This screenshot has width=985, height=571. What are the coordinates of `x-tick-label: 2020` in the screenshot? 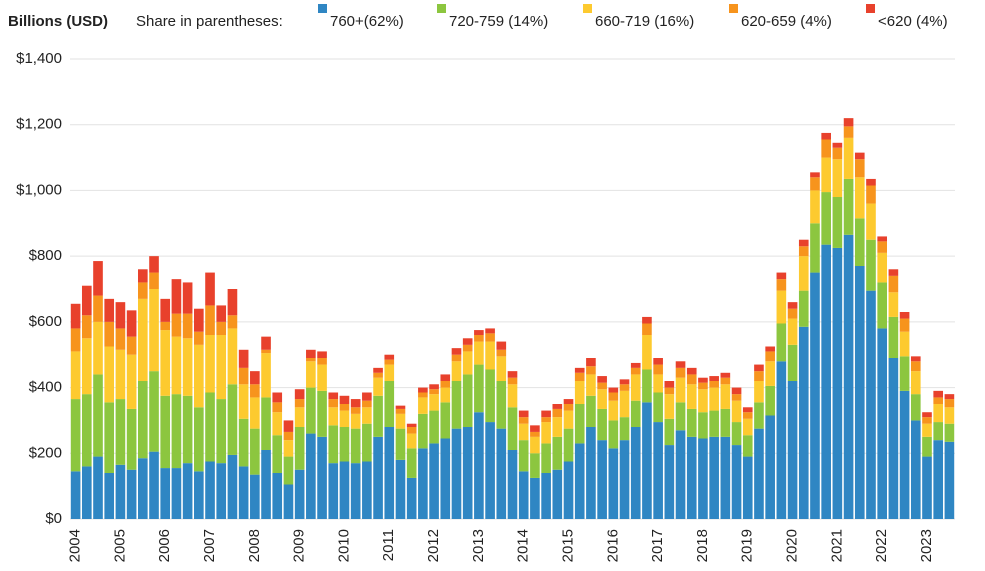 It's located at (792, 545).